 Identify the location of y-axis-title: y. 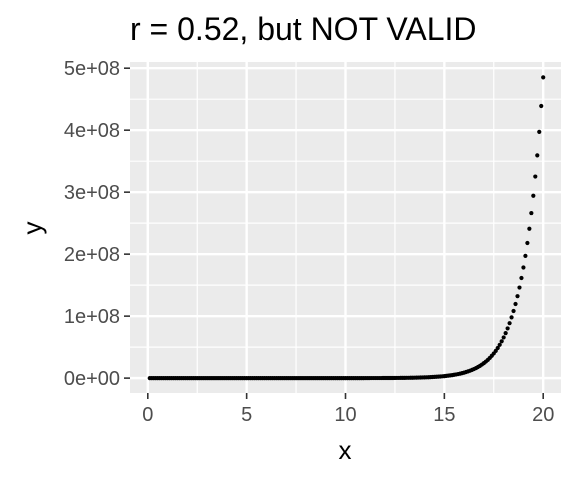
(32, 228).